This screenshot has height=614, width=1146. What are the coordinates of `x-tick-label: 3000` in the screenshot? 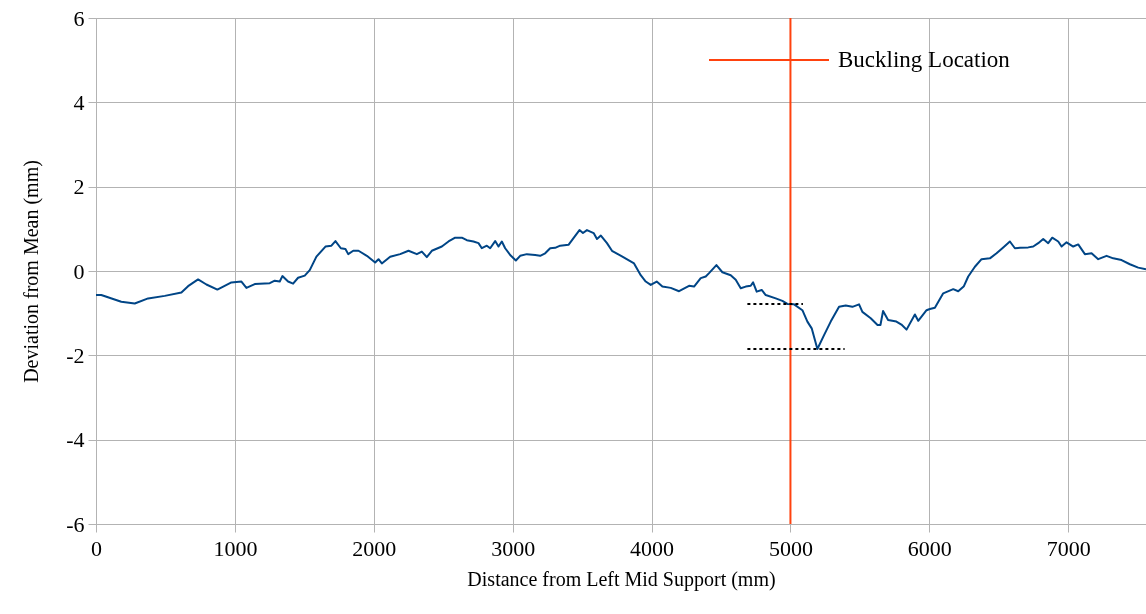 It's located at (513, 548).